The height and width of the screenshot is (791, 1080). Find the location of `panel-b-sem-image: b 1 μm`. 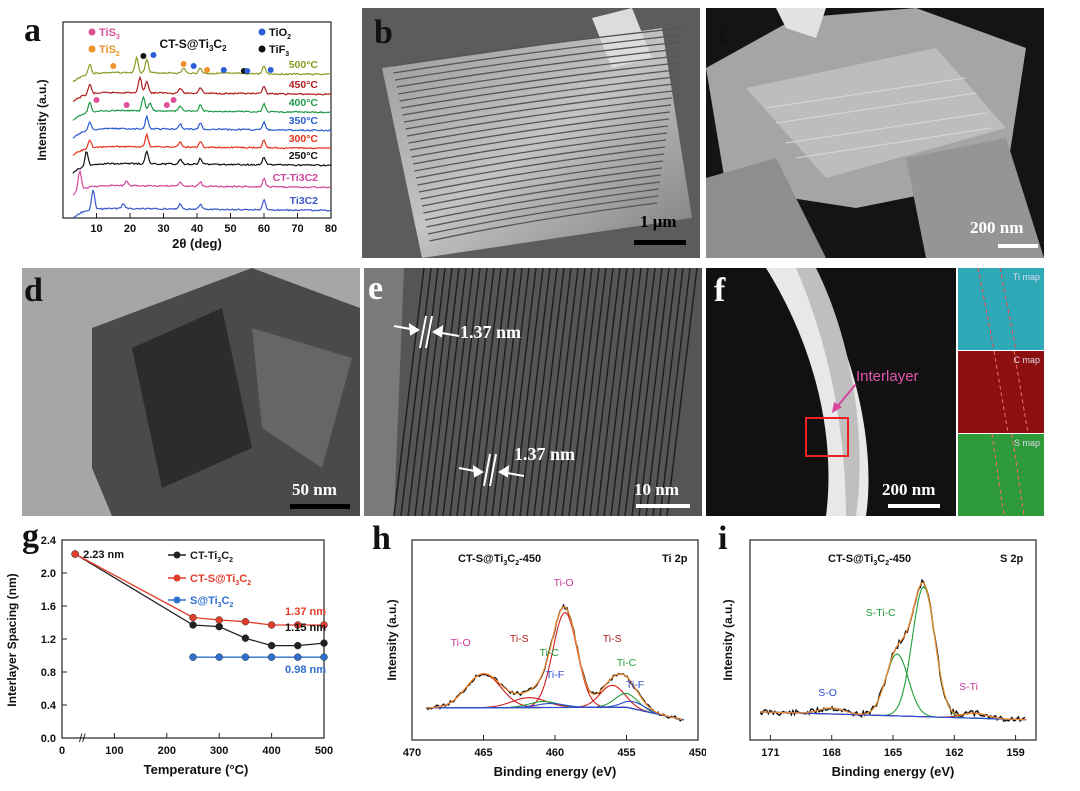

panel-b-sem-image: b 1 μm is located at coordinates (531, 133).